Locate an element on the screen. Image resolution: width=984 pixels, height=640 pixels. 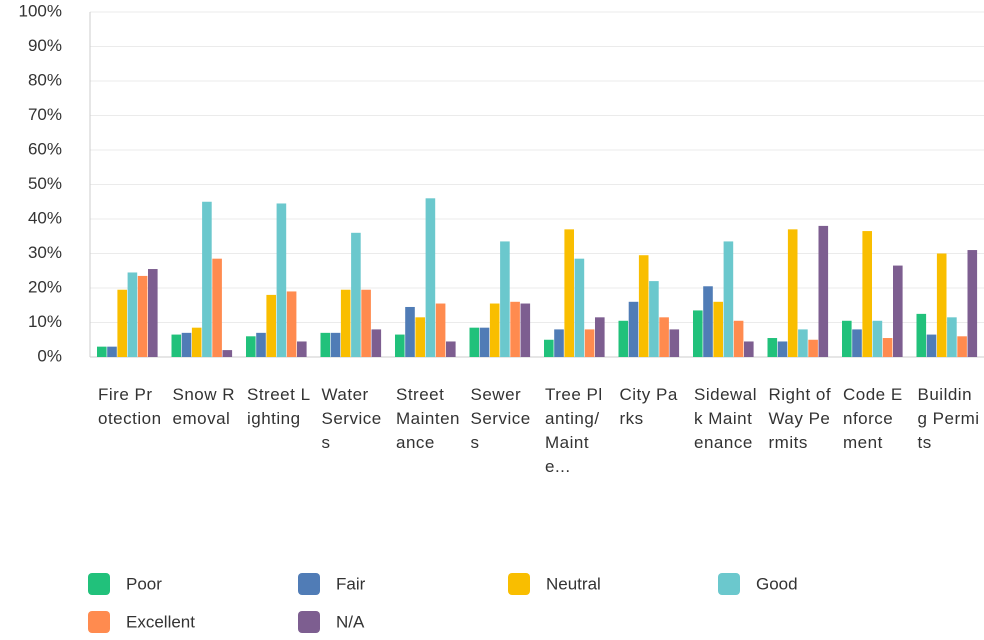
x-tick-label: Sidewalk Maintenance is located at coordinates (726, 418).